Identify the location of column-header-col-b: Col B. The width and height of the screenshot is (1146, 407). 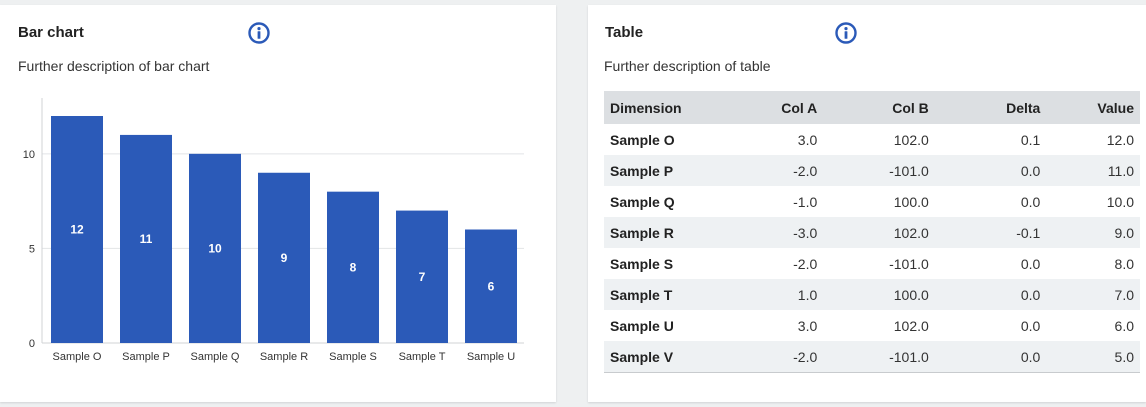
(879, 107).